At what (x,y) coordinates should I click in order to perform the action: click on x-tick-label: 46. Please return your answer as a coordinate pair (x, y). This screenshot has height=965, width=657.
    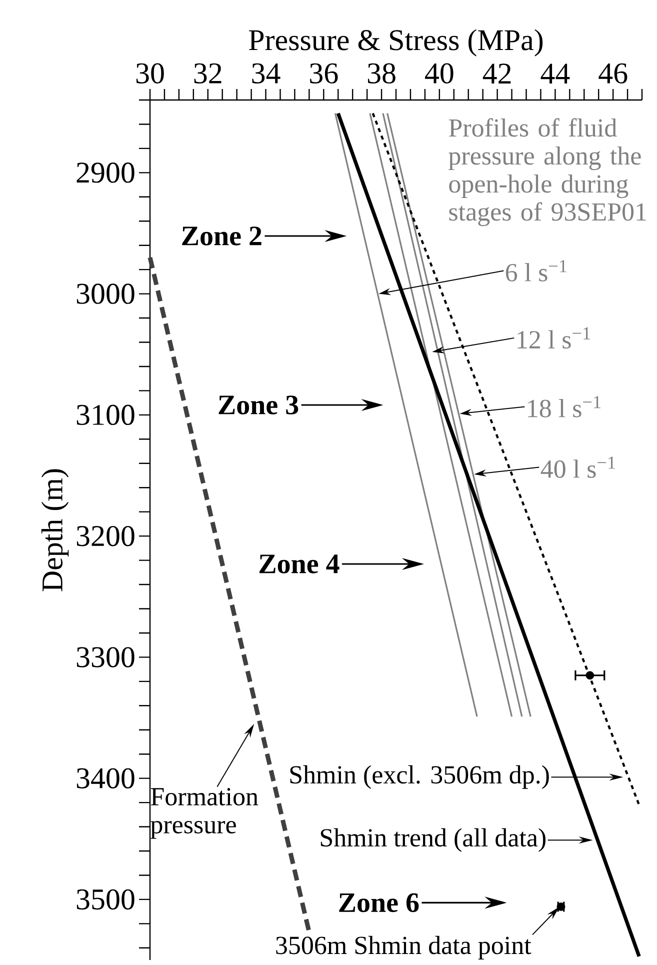
    Looking at the image, I should click on (613, 73).